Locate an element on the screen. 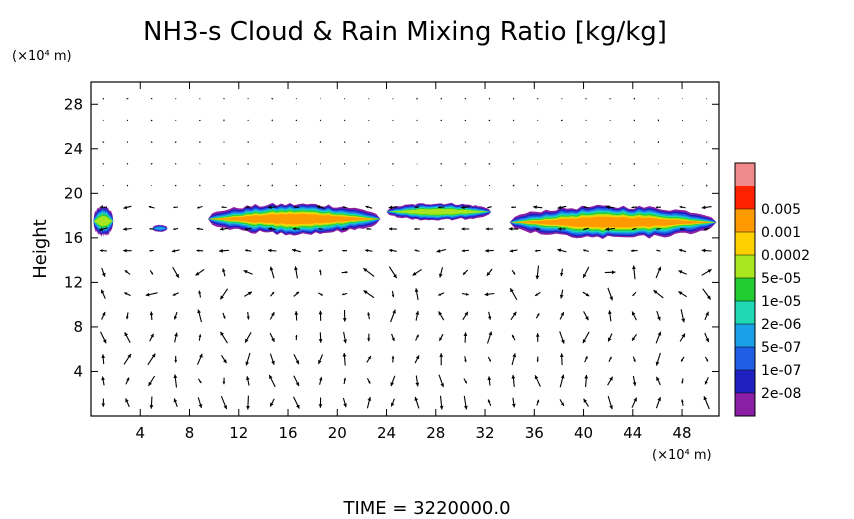 The image size is (854, 519). time-label: TIME = 3220000.0 is located at coordinates (426, 508).